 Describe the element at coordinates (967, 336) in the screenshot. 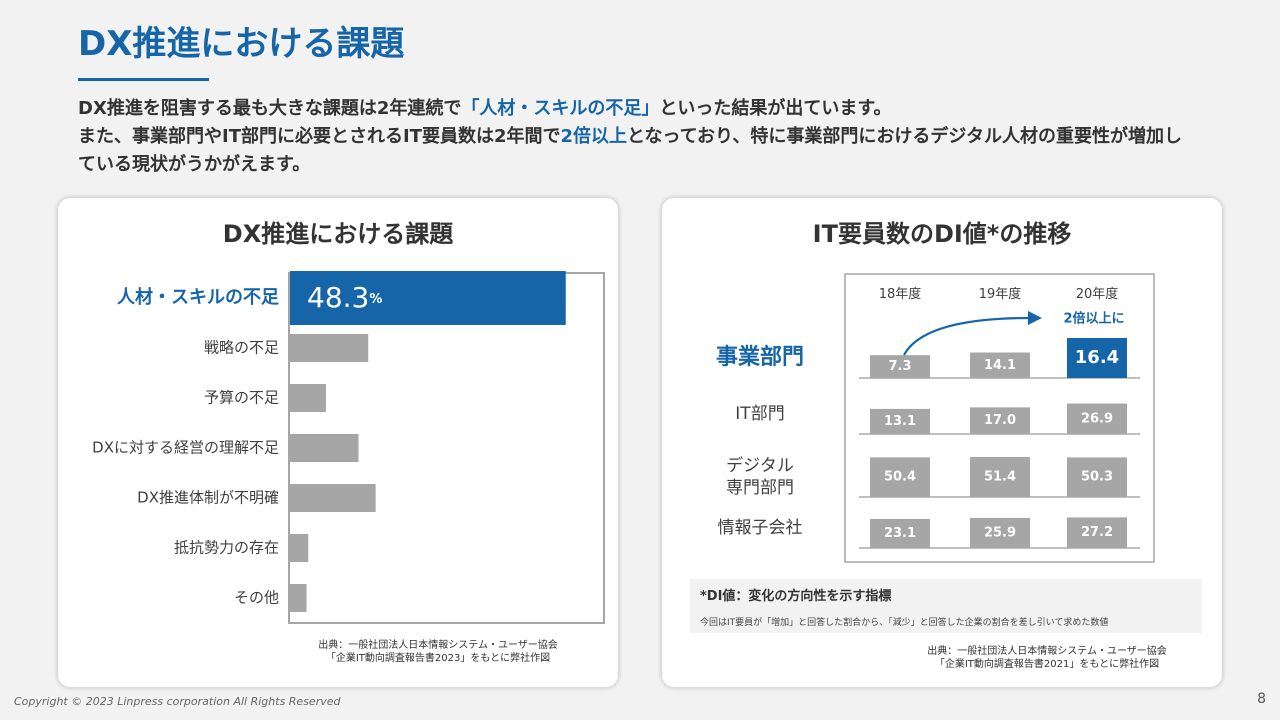

I see `growth-arrow-line` at that location.